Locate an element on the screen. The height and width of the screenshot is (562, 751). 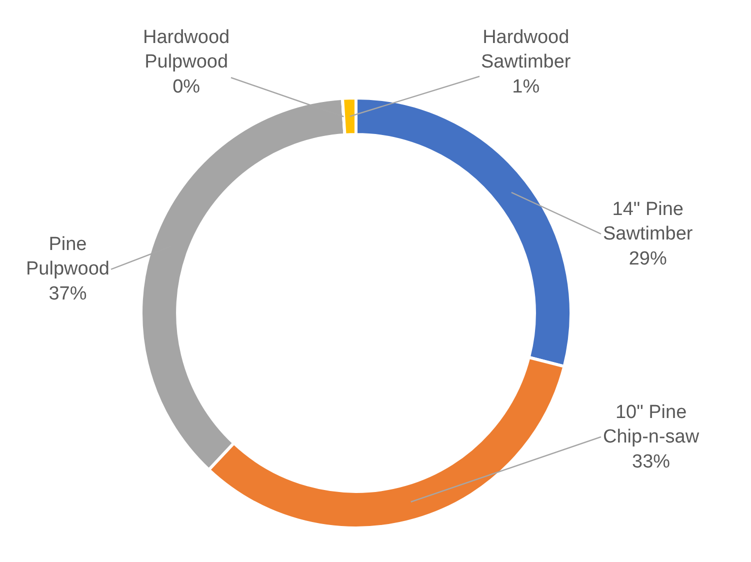
data-label: 29% is located at coordinates (647, 259).